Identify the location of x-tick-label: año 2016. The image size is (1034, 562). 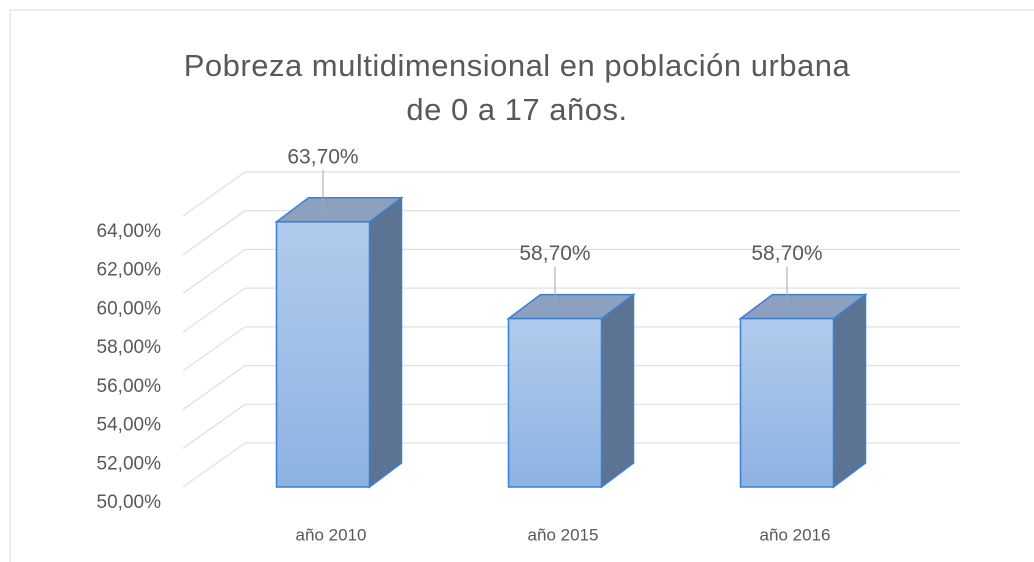
(795, 534).